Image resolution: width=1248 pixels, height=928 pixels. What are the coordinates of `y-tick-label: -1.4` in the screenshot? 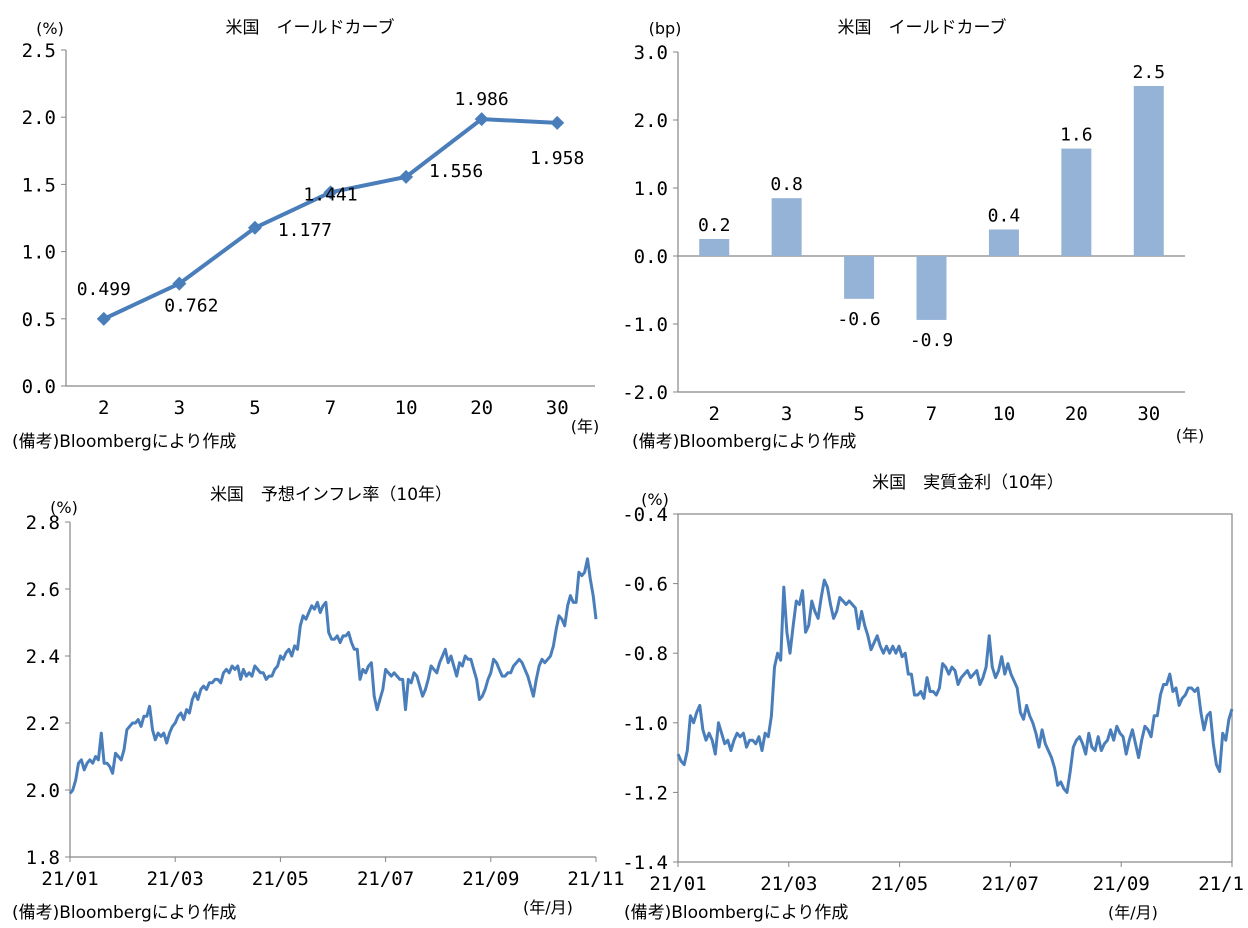 It's located at (645, 863).